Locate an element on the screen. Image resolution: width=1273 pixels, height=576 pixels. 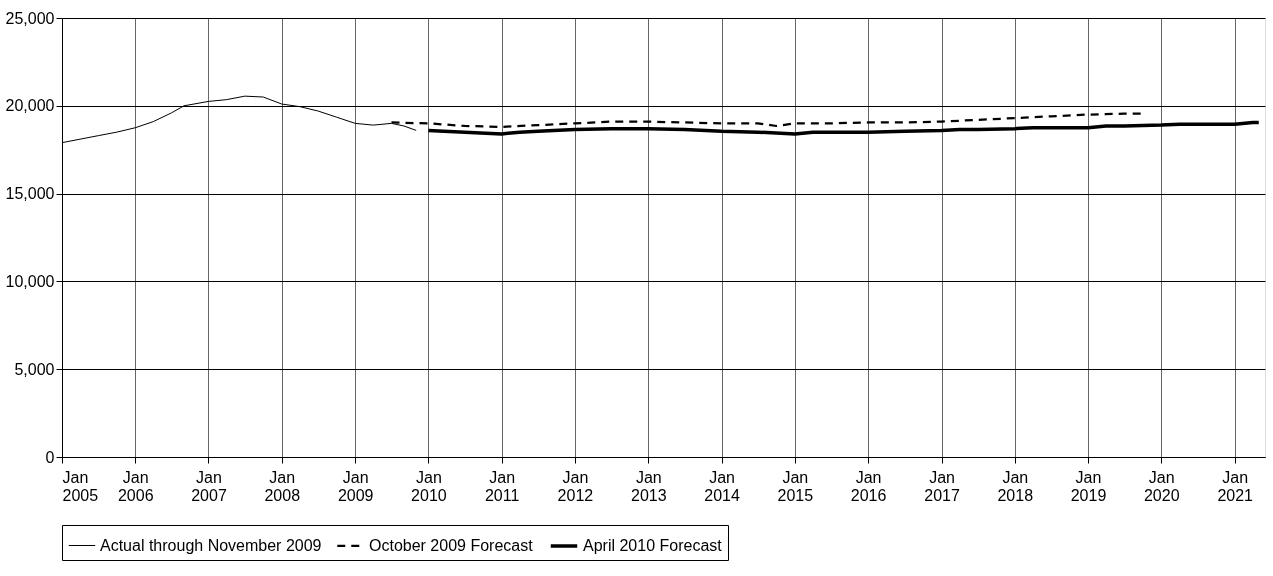
y-tick-label: 0 is located at coordinates (50, 457).